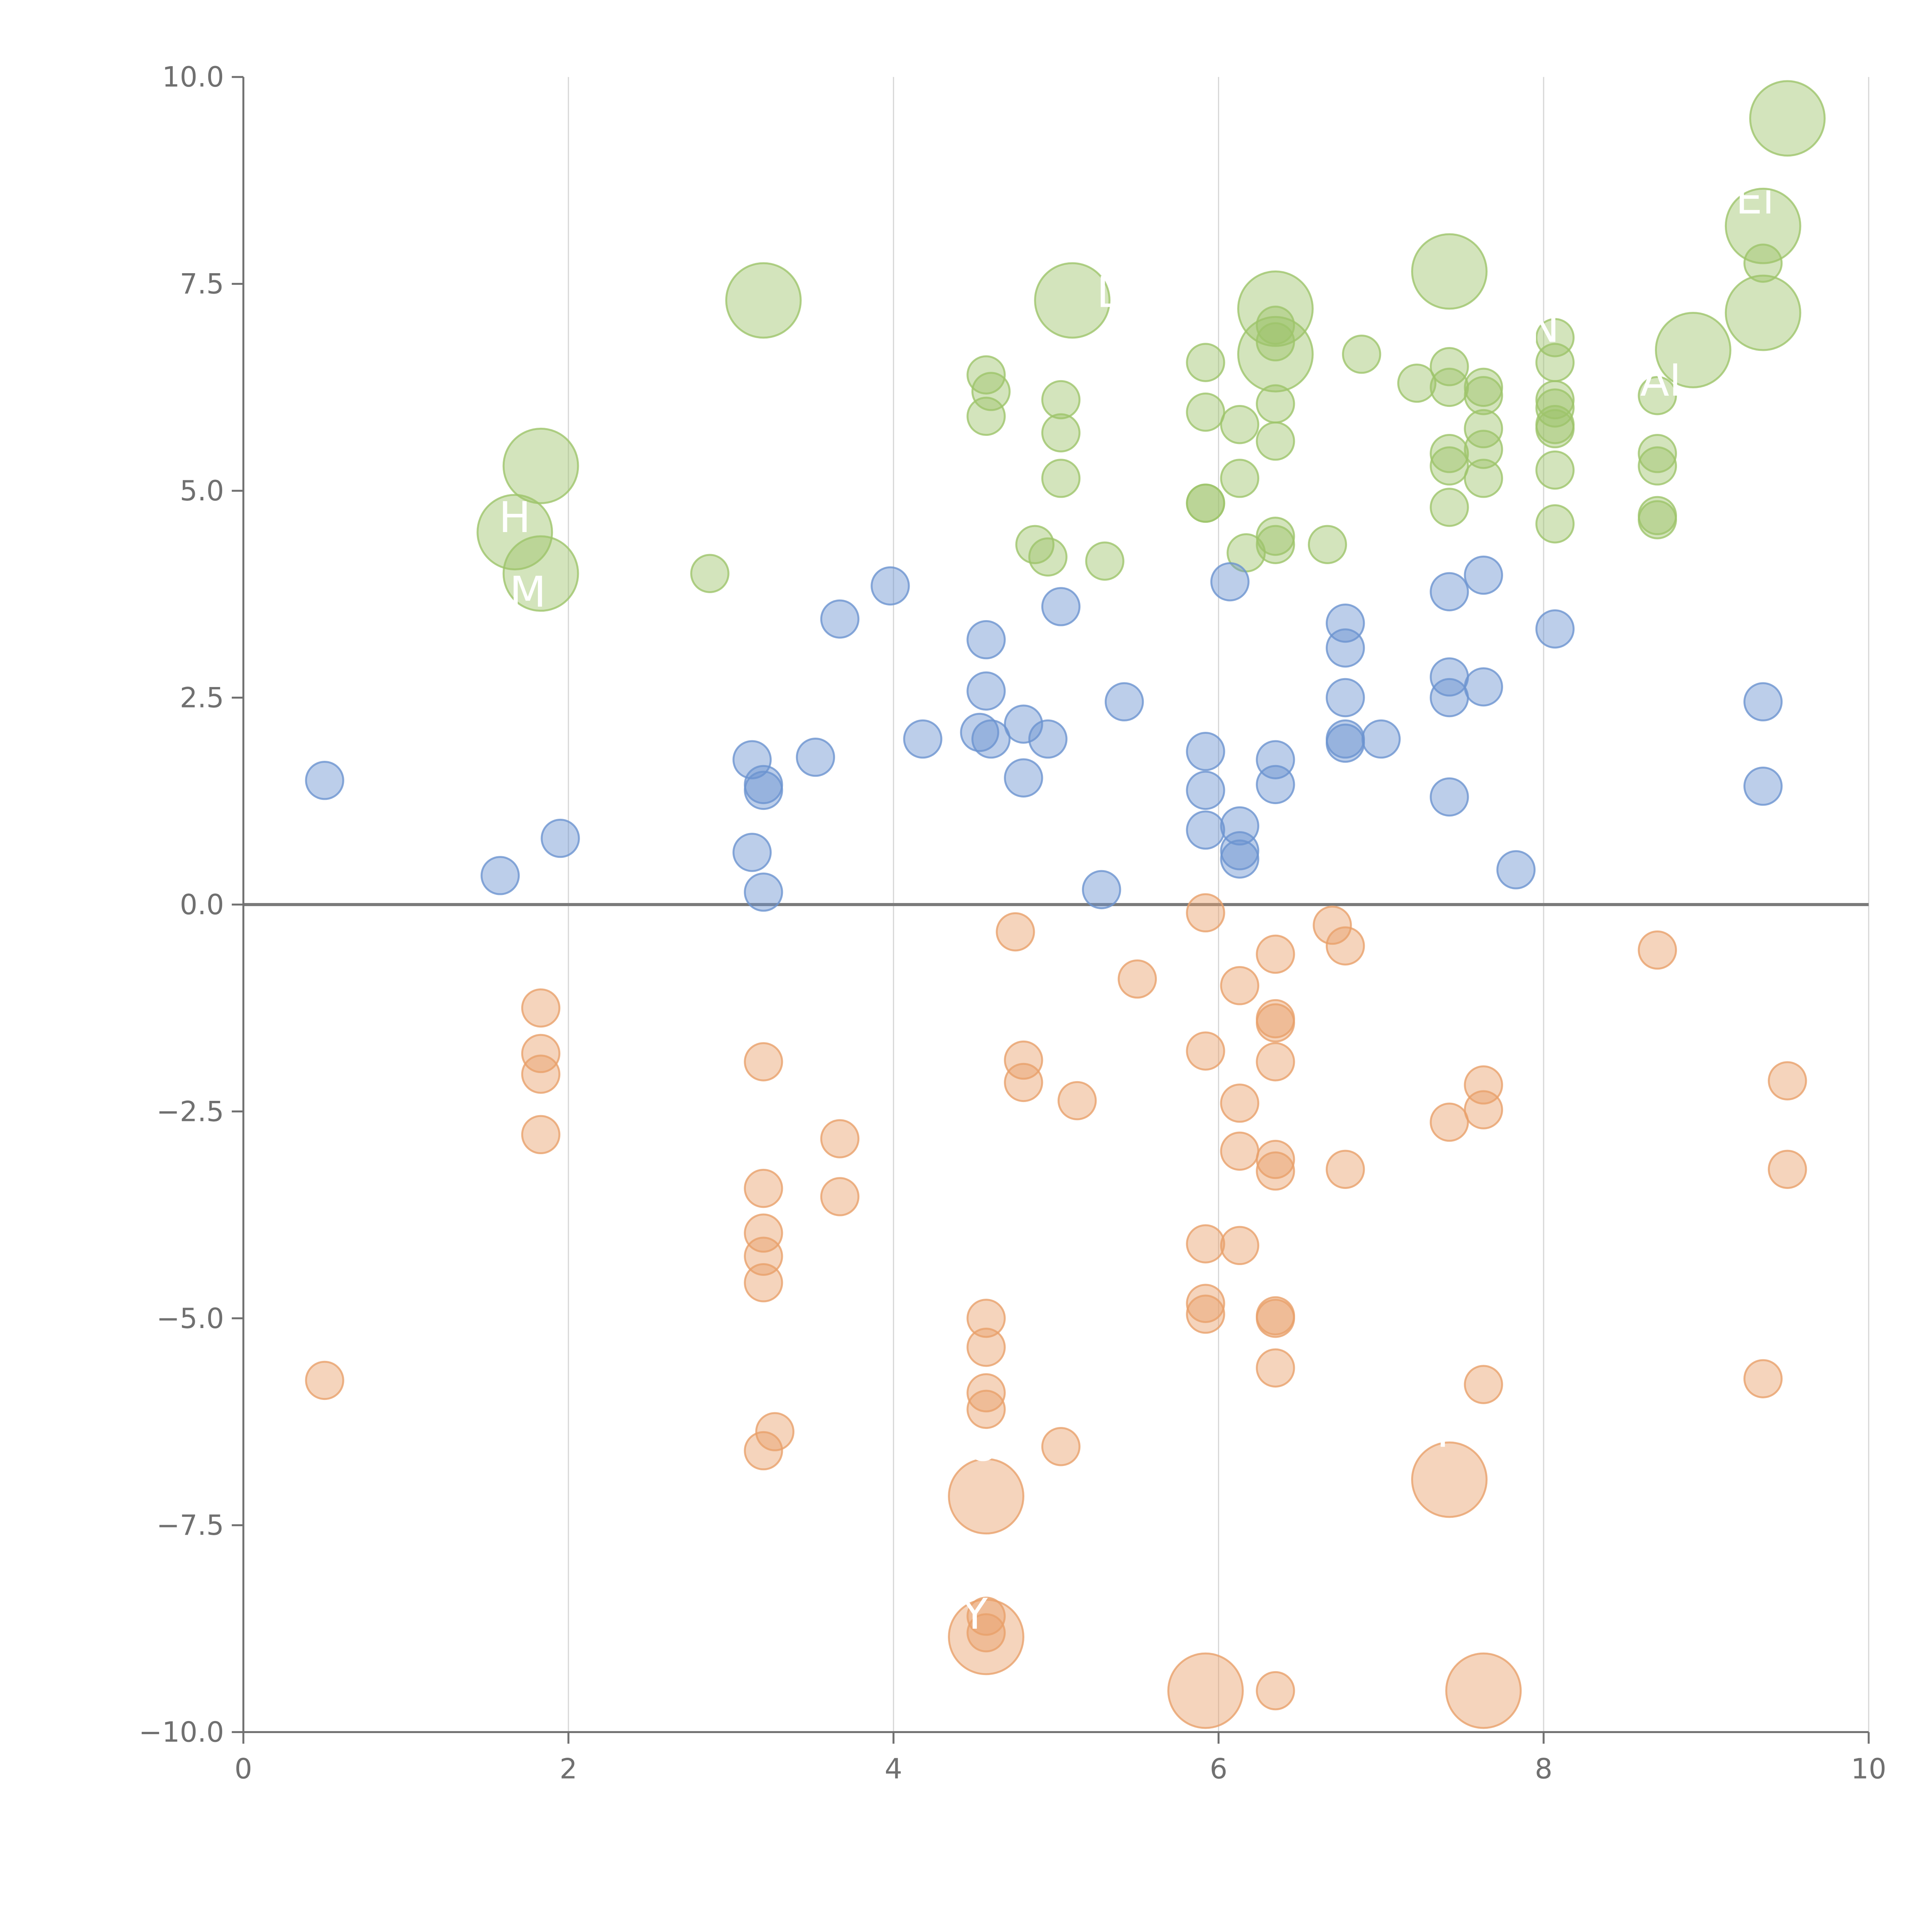  What do you see at coordinates (528, 592) in the screenshot?
I see `point-annotation: M` at bounding box center [528, 592].